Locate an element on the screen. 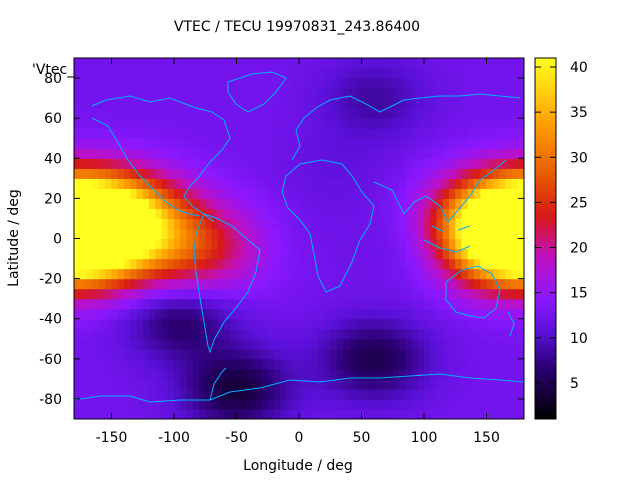 The image size is (640, 480). colorbar-tick-label: 15 is located at coordinates (579, 294).